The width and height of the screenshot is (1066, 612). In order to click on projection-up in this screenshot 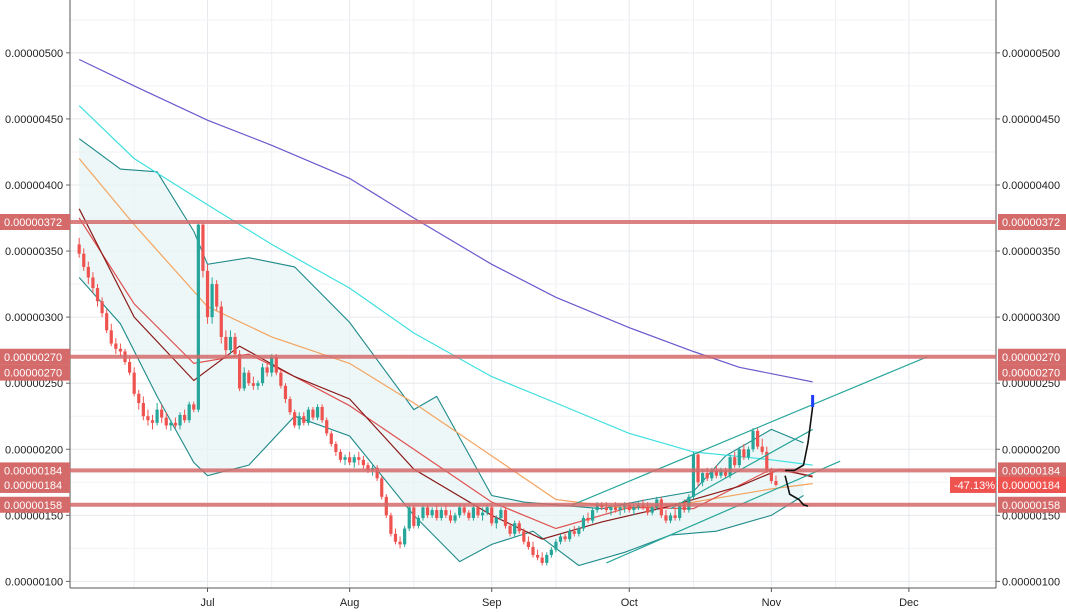, I will do `click(799, 439)`.